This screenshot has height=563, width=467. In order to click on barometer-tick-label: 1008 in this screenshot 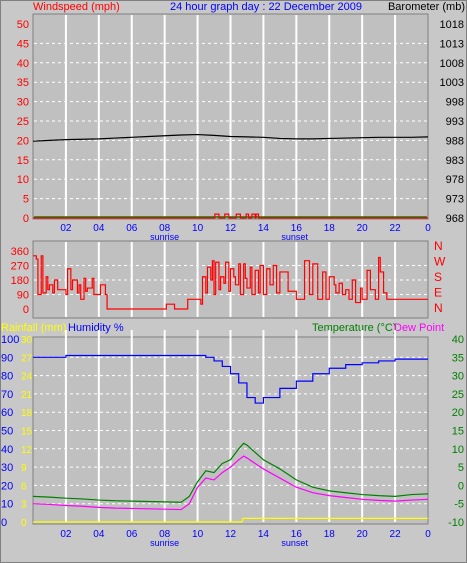, I will do `click(452, 64)`.